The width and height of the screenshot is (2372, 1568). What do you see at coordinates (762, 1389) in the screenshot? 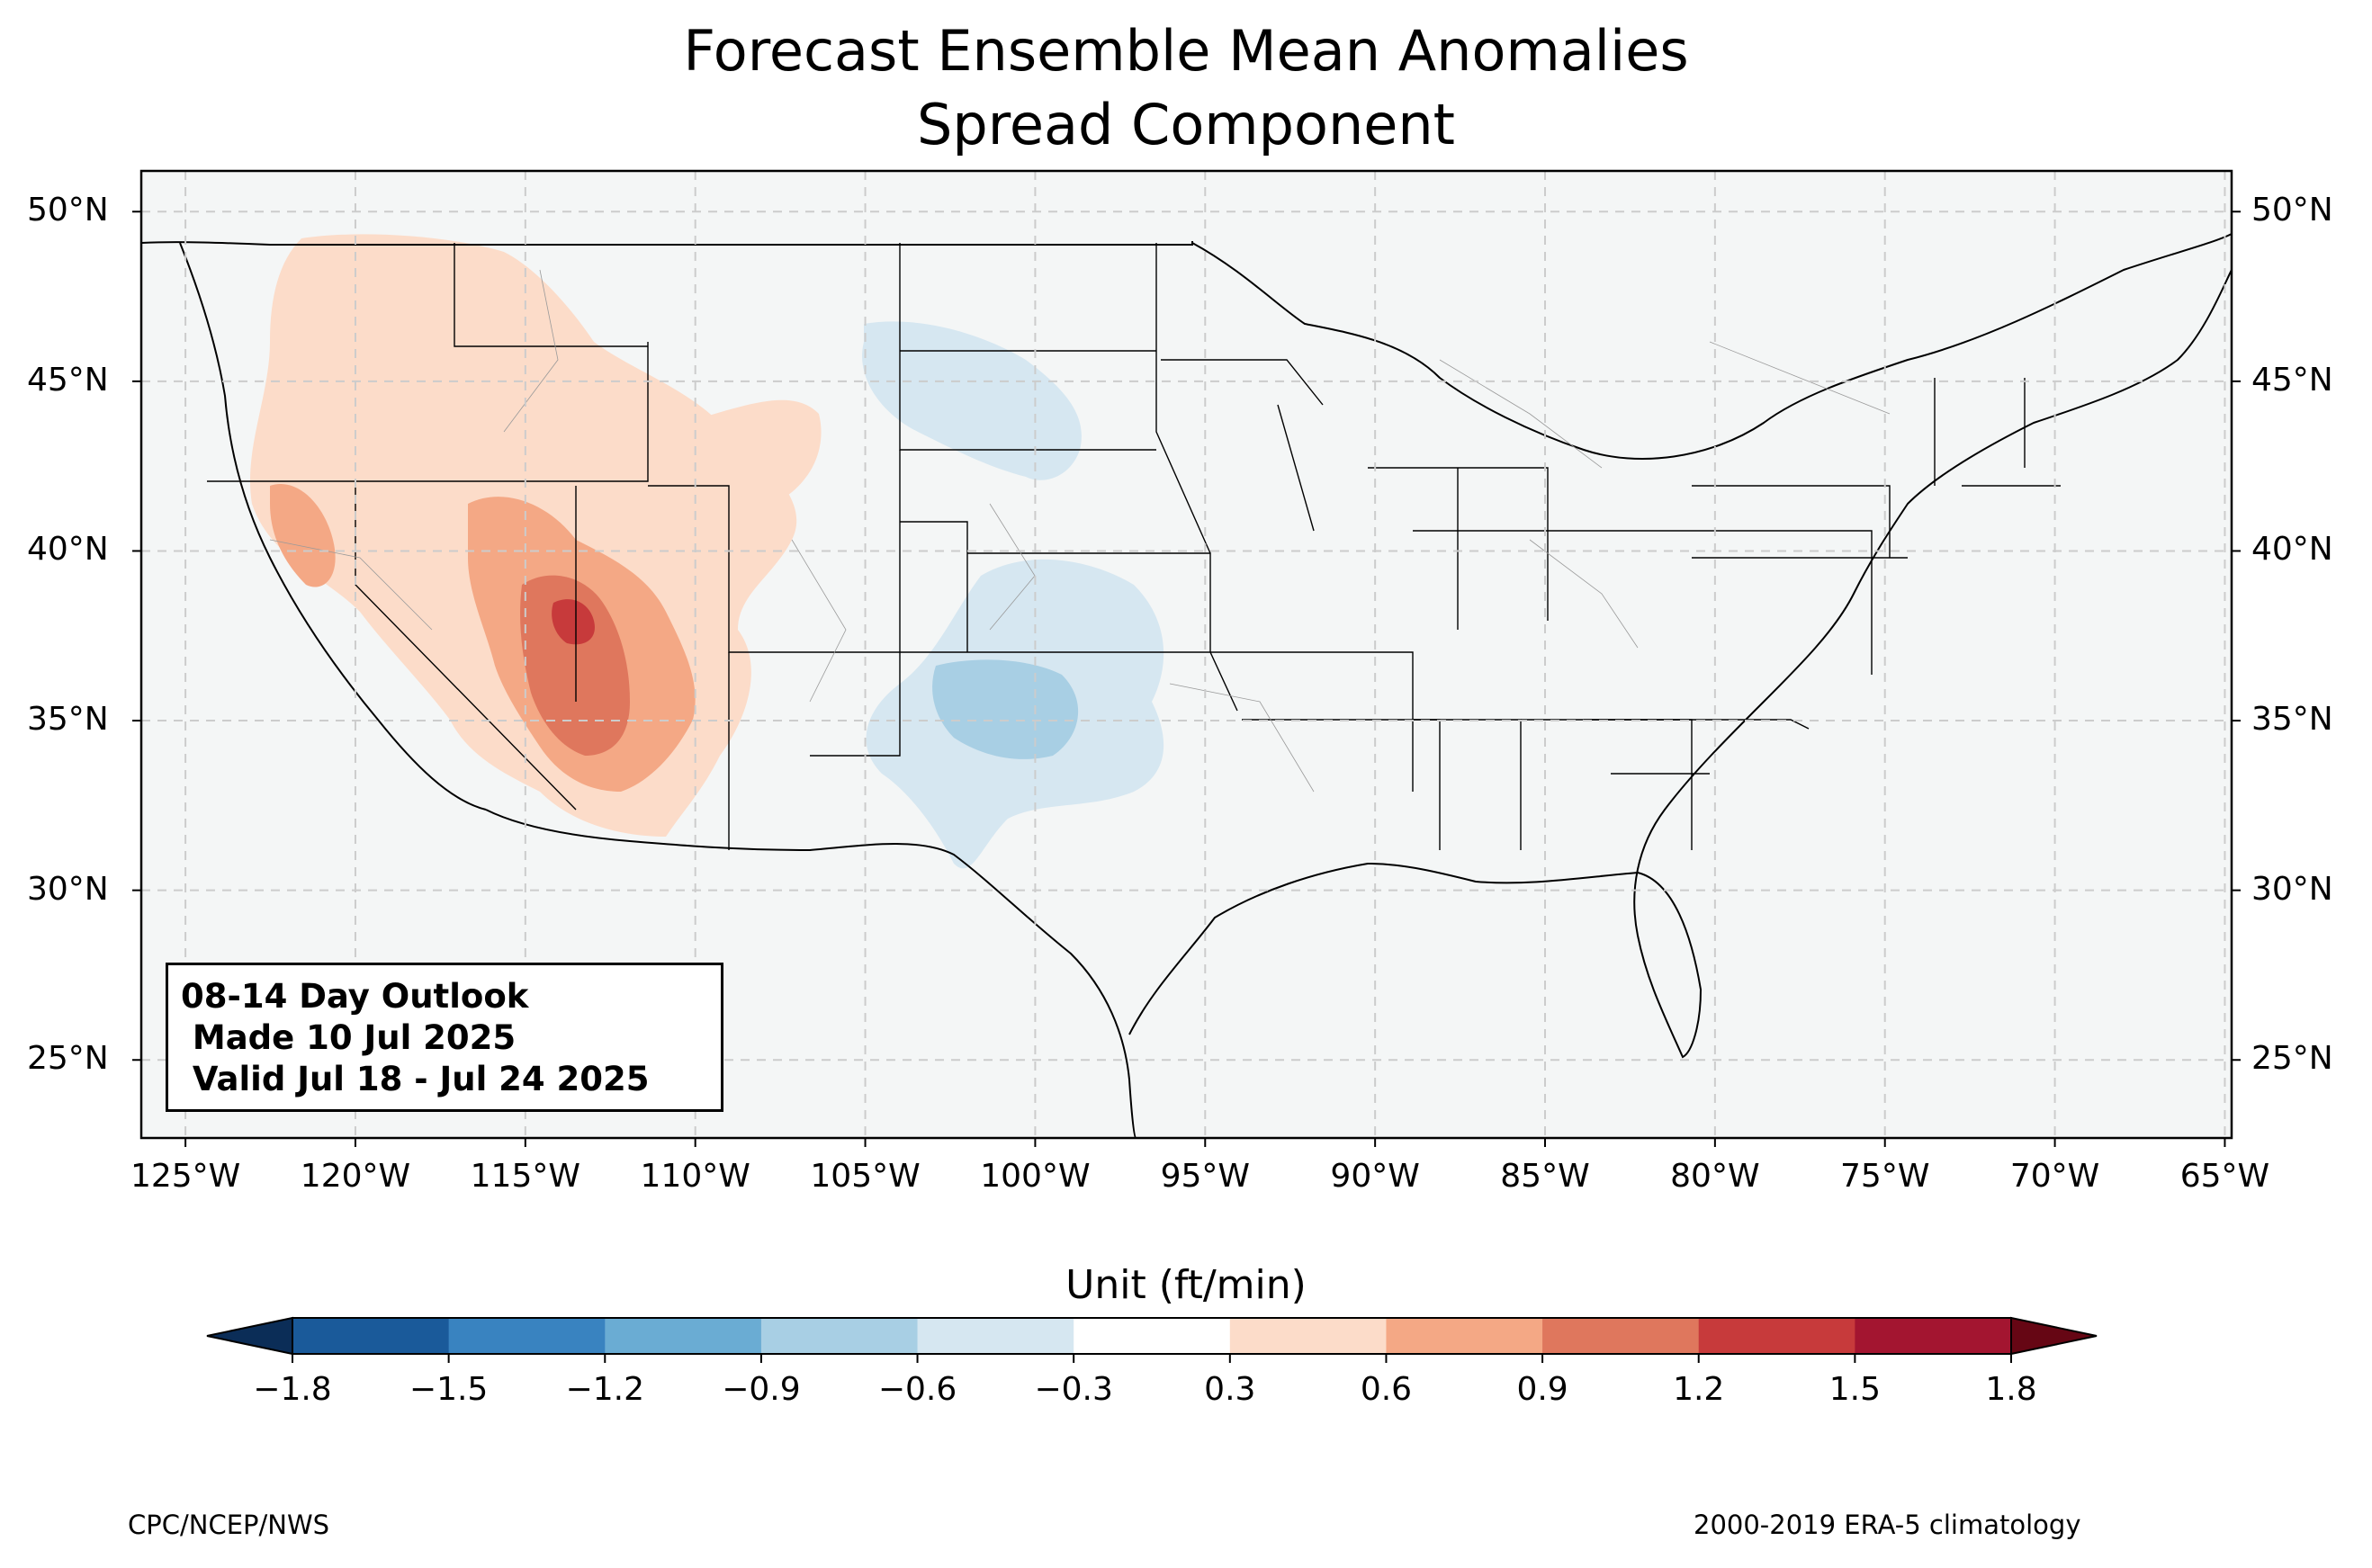
I see `colorbar-tick-label: −0.9` at bounding box center [762, 1389].